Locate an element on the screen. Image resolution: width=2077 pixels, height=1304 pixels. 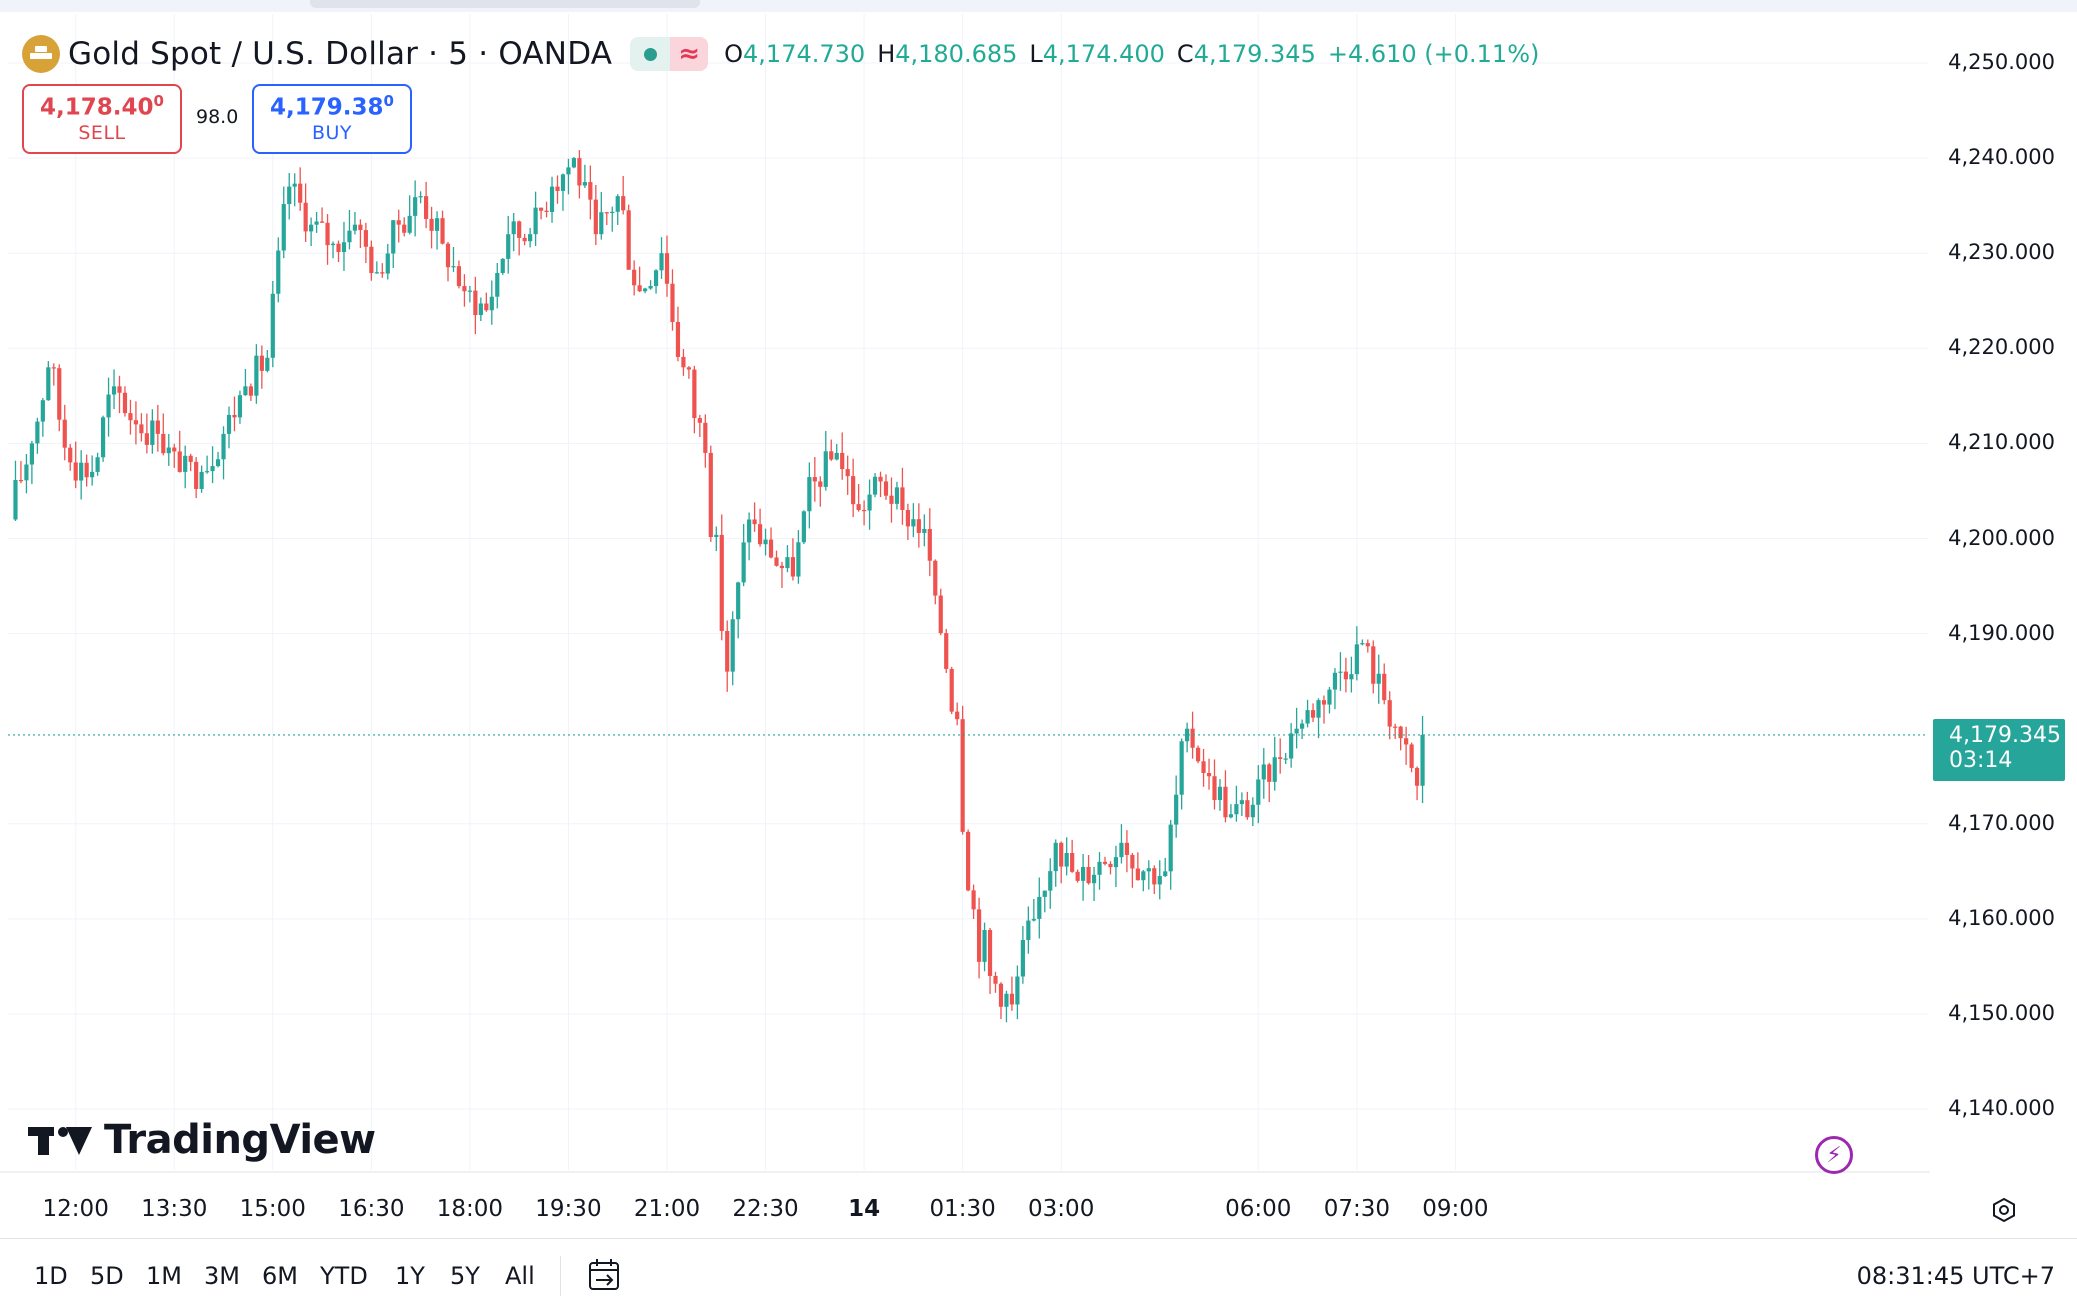
range-button-1y: 1Y is located at coordinates (410, 1276).